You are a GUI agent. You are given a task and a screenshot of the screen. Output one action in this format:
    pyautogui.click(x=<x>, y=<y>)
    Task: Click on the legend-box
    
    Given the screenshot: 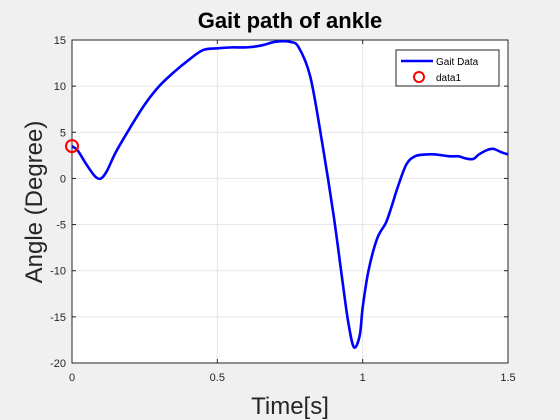 What is the action you would take?
    pyautogui.click(x=447, y=68)
    